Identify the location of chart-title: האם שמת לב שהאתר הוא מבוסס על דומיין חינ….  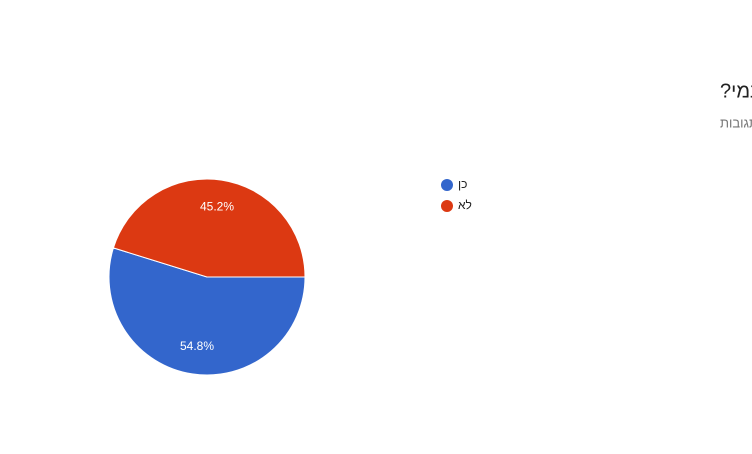
(736, 91).